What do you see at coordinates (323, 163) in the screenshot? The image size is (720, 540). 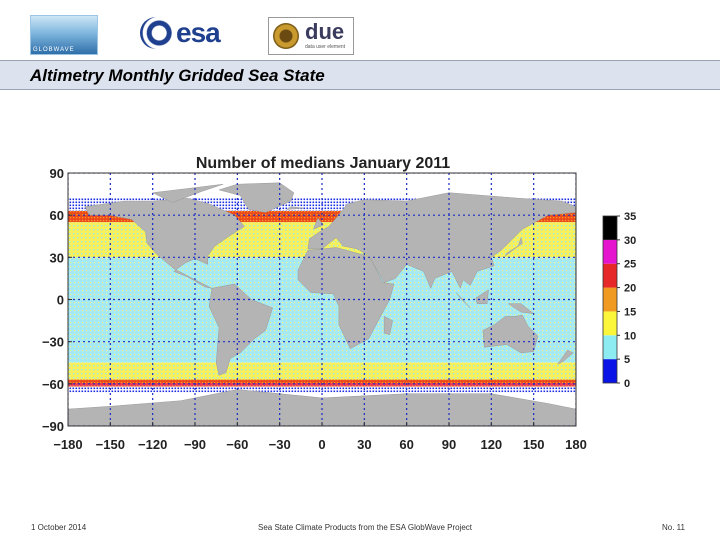 I see `chart-title: Number of medians January 2011` at bounding box center [323, 163].